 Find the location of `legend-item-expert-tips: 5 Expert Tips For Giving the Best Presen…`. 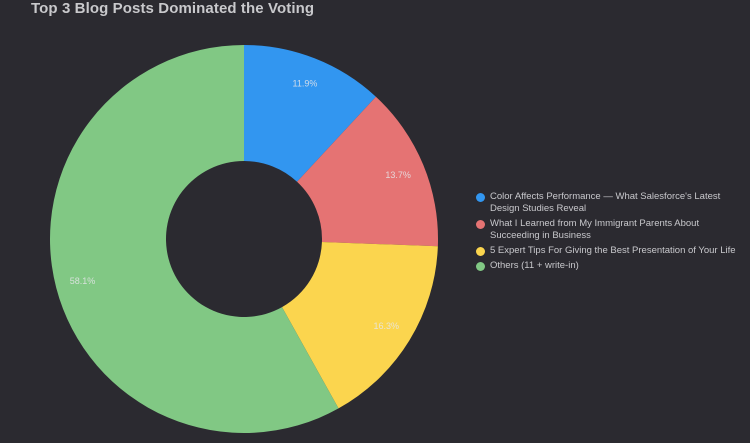

legend-item-expert-tips: 5 Expert Tips For Giving the Best Presen… is located at coordinates (606, 251).